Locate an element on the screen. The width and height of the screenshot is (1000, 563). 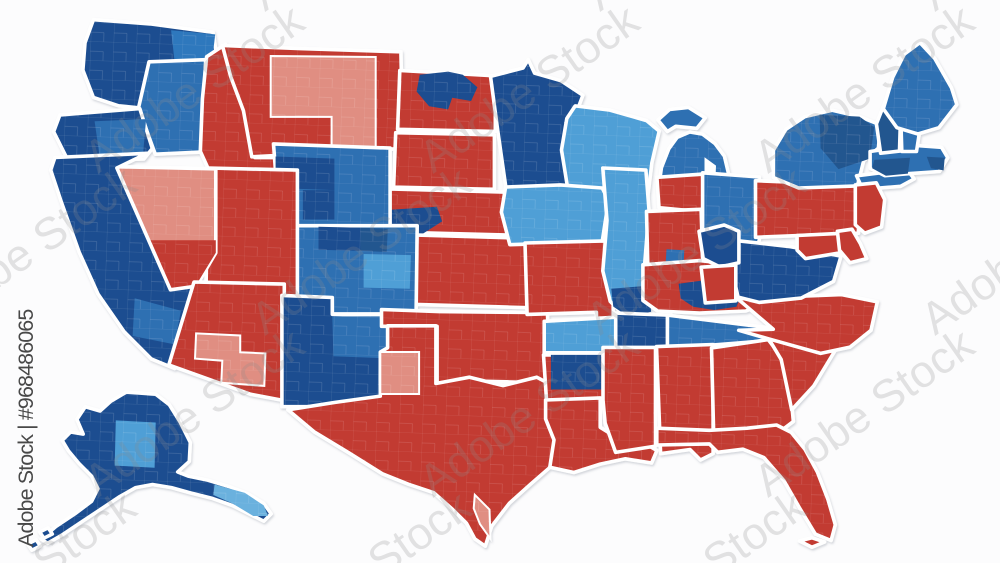
svg-text: Adobe Stock | #968486065 is located at coordinates (26, 428).